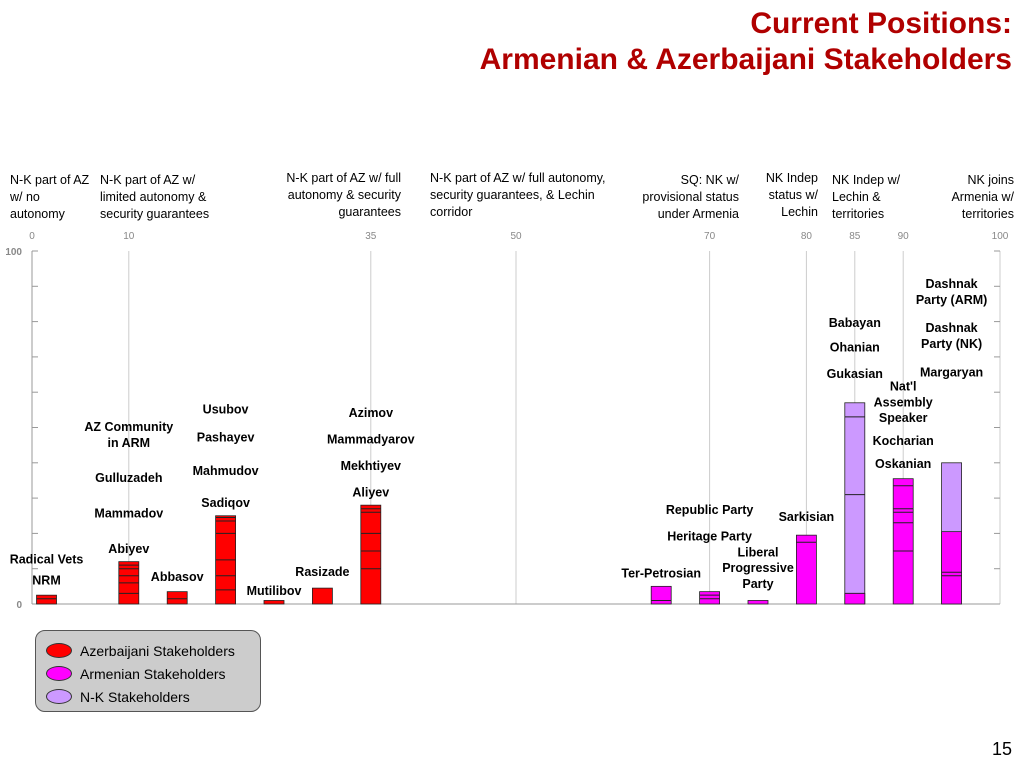 The height and width of the screenshot is (768, 1024). I want to click on stakeholder-label: Speaker, so click(903, 418).